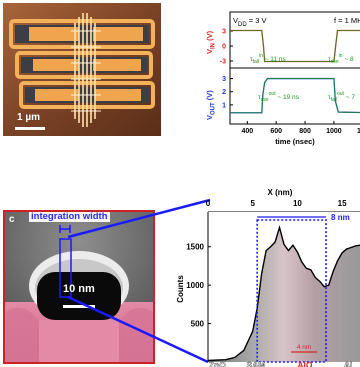  What do you see at coordinates (223, 62) in the screenshot?
I see `vin-ytick-label: -3` at bounding box center [223, 62].